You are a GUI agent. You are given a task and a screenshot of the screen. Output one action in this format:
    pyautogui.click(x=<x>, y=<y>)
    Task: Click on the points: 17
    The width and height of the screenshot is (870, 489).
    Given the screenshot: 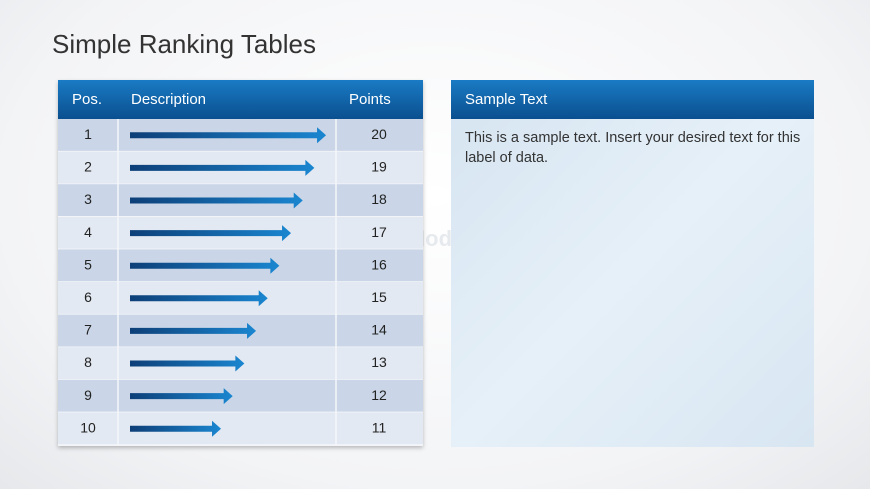 What is the action you would take?
    pyautogui.click(x=379, y=232)
    